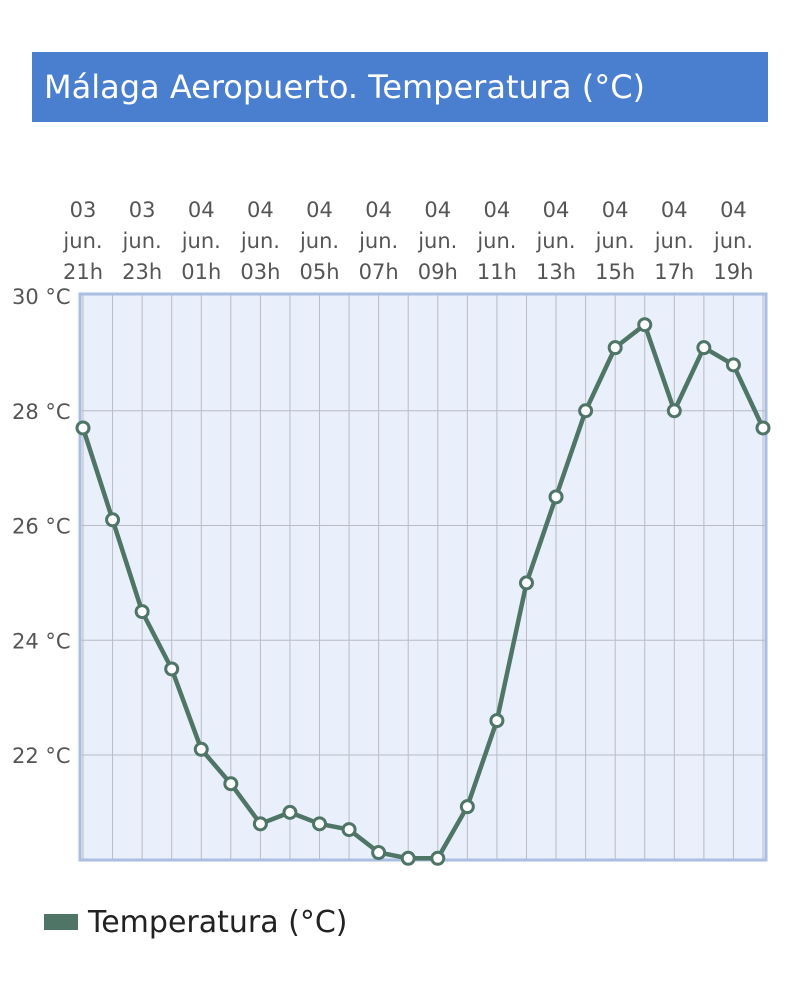 The width and height of the screenshot is (800, 981). What do you see at coordinates (41, 297) in the screenshot?
I see `y-tick-label: 30 °C` at bounding box center [41, 297].